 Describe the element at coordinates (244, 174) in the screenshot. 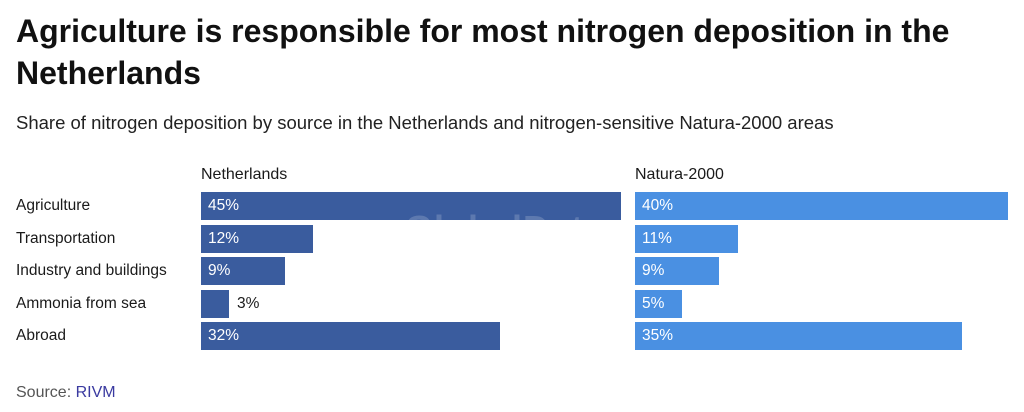

I see `series-title: Netherlands` at that location.